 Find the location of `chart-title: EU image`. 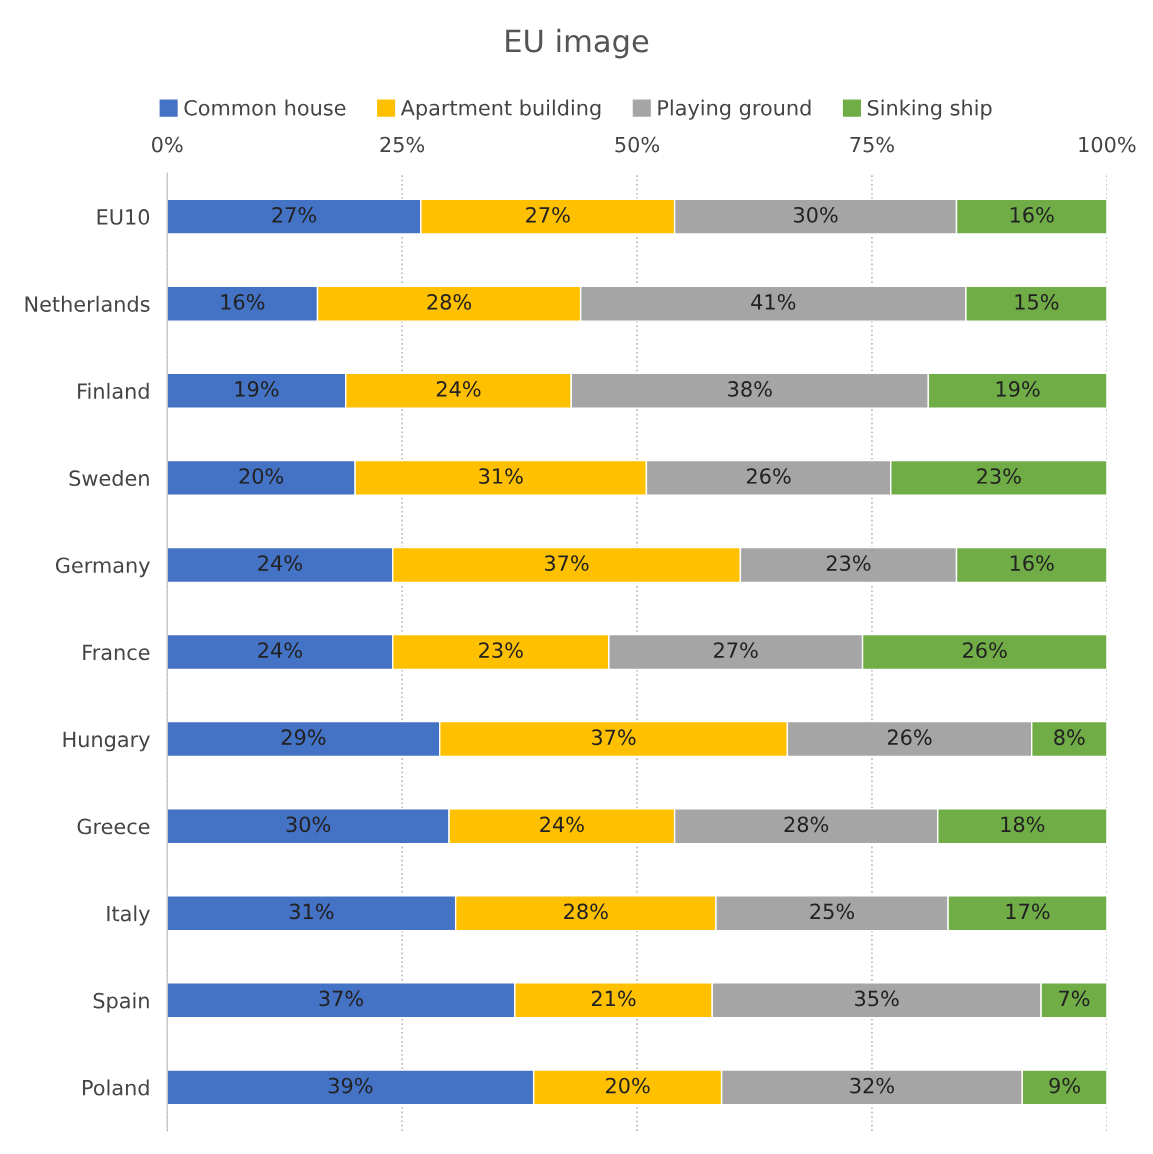

chart-title: EU image is located at coordinates (577, 43).